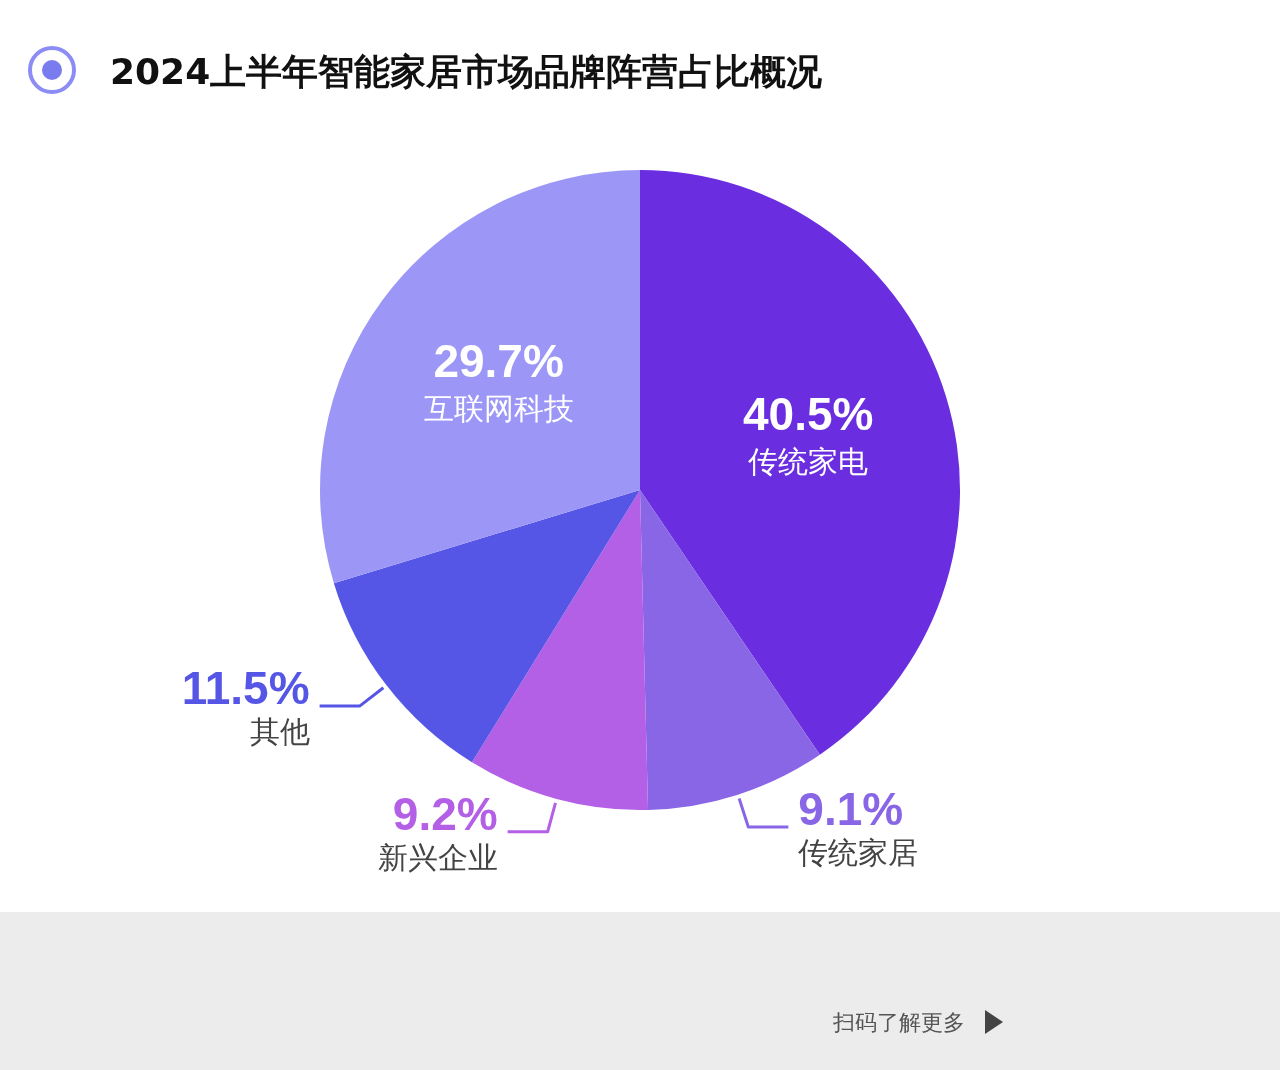 The height and width of the screenshot is (1070, 1280). What do you see at coordinates (279, 732) in the screenshot?
I see `slice-label: 其他` at bounding box center [279, 732].